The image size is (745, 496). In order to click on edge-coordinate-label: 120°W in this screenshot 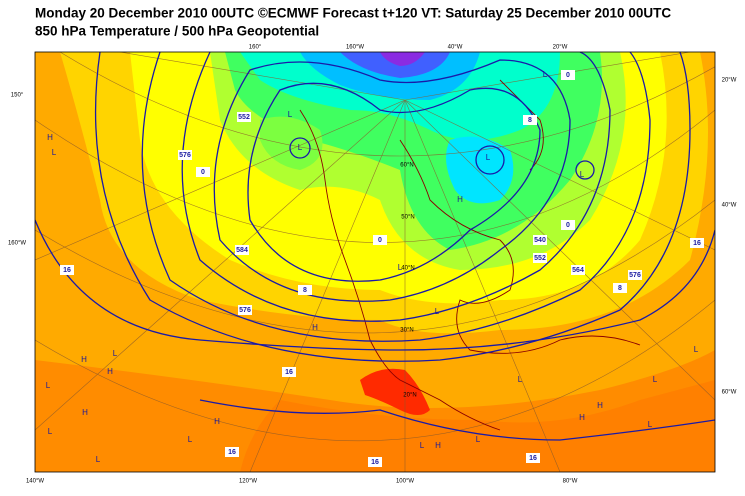, I will do `click(248, 482)`.